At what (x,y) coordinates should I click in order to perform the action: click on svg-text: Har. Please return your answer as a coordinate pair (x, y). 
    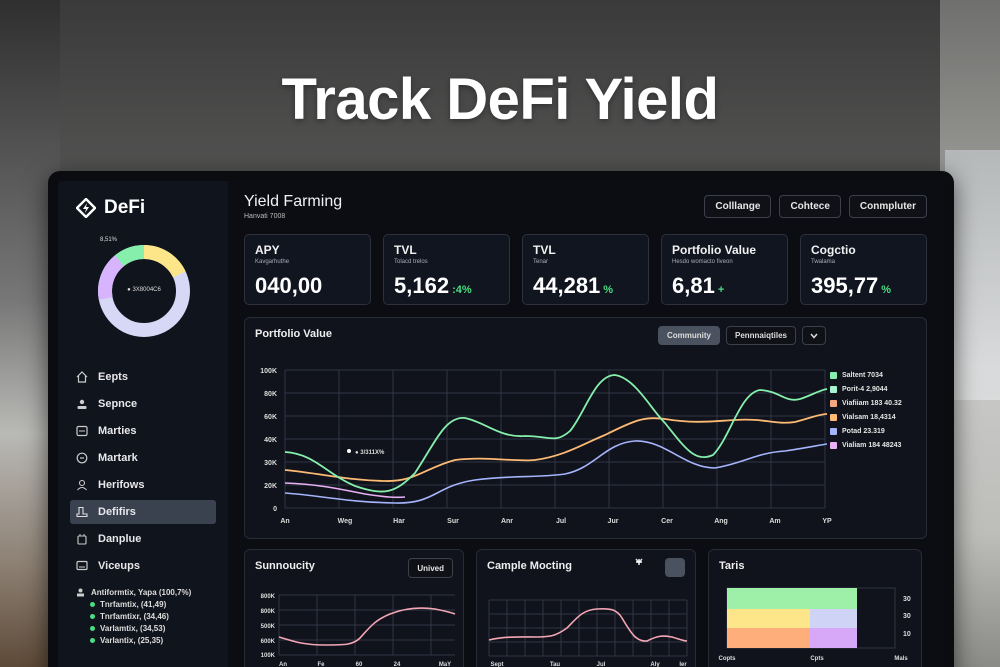
    Looking at the image, I should click on (399, 521).